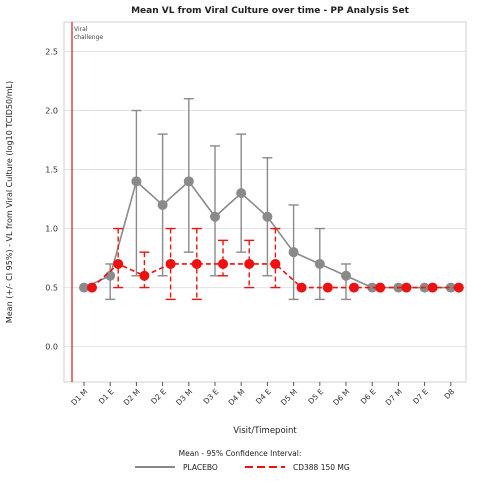  I want to click on y-tick-label: 1.5, so click(51, 170).